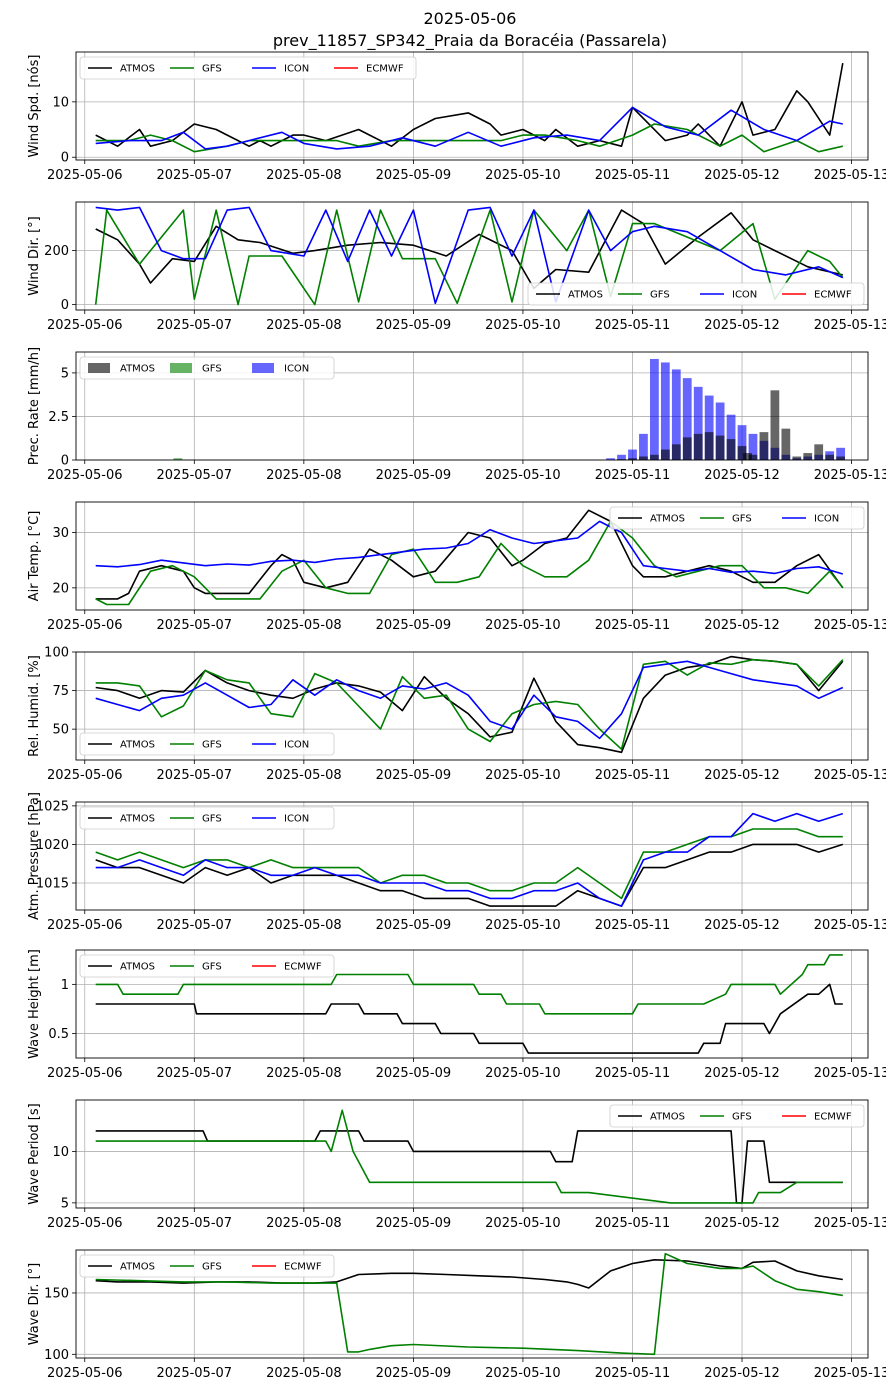 The width and height of the screenshot is (886, 1389). What do you see at coordinates (34, 256) in the screenshot?
I see `y-axis-label: Wind Dir. [°]` at bounding box center [34, 256].